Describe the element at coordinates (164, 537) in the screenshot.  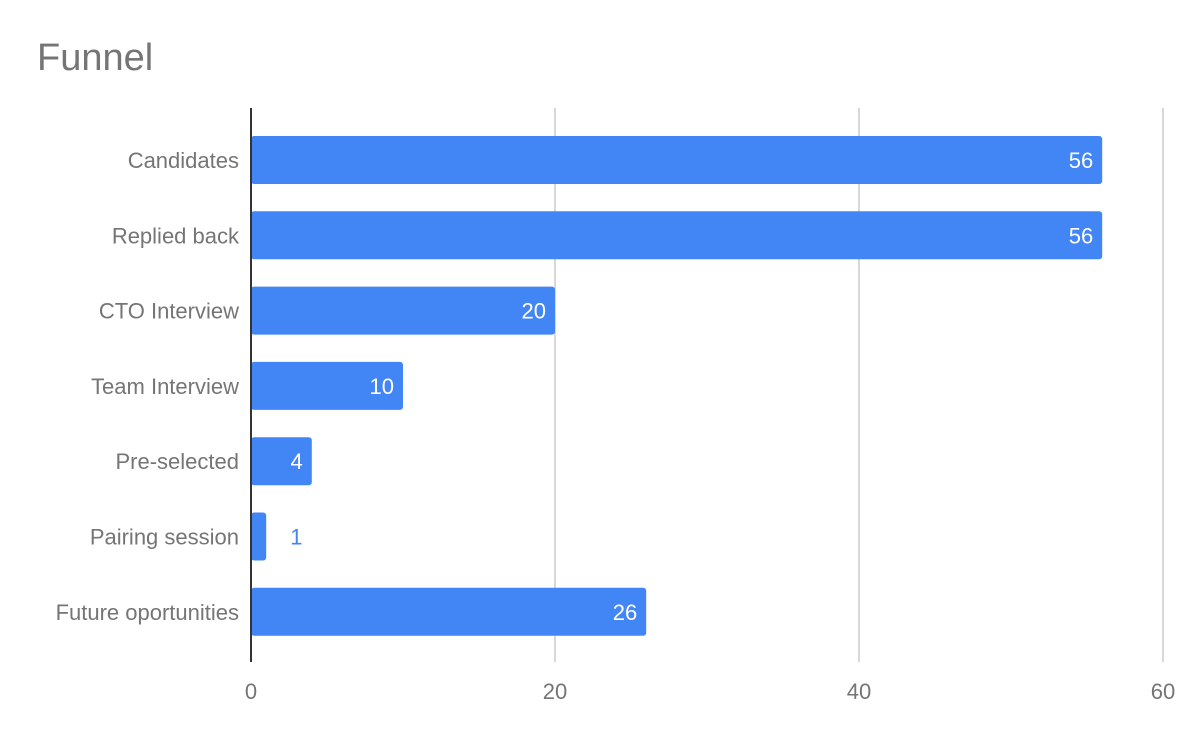
I see `category-label: Pairing session` at that location.